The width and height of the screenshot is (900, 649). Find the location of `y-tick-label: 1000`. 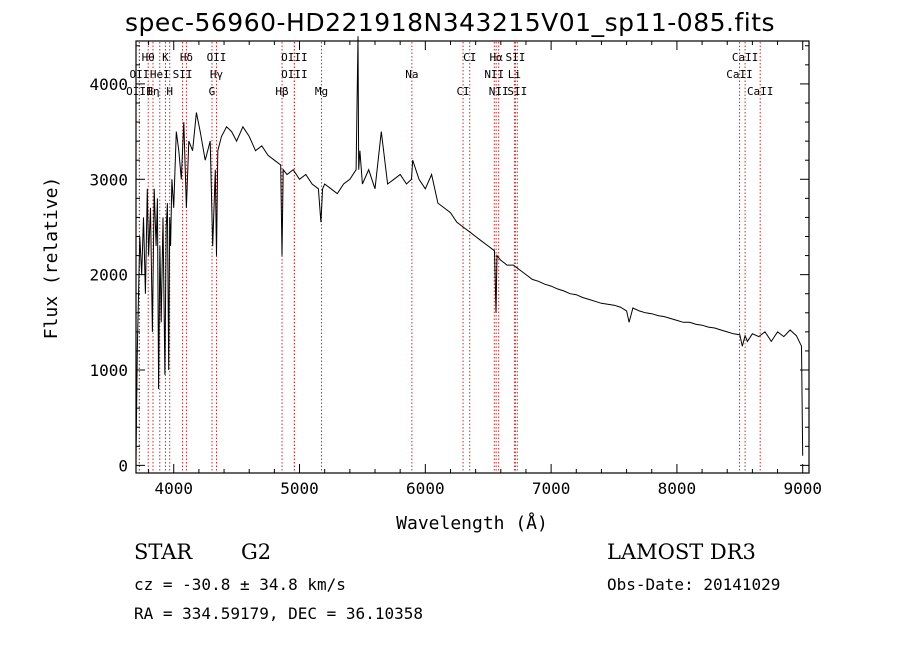

y-tick-label: 1000 is located at coordinates (108, 370).